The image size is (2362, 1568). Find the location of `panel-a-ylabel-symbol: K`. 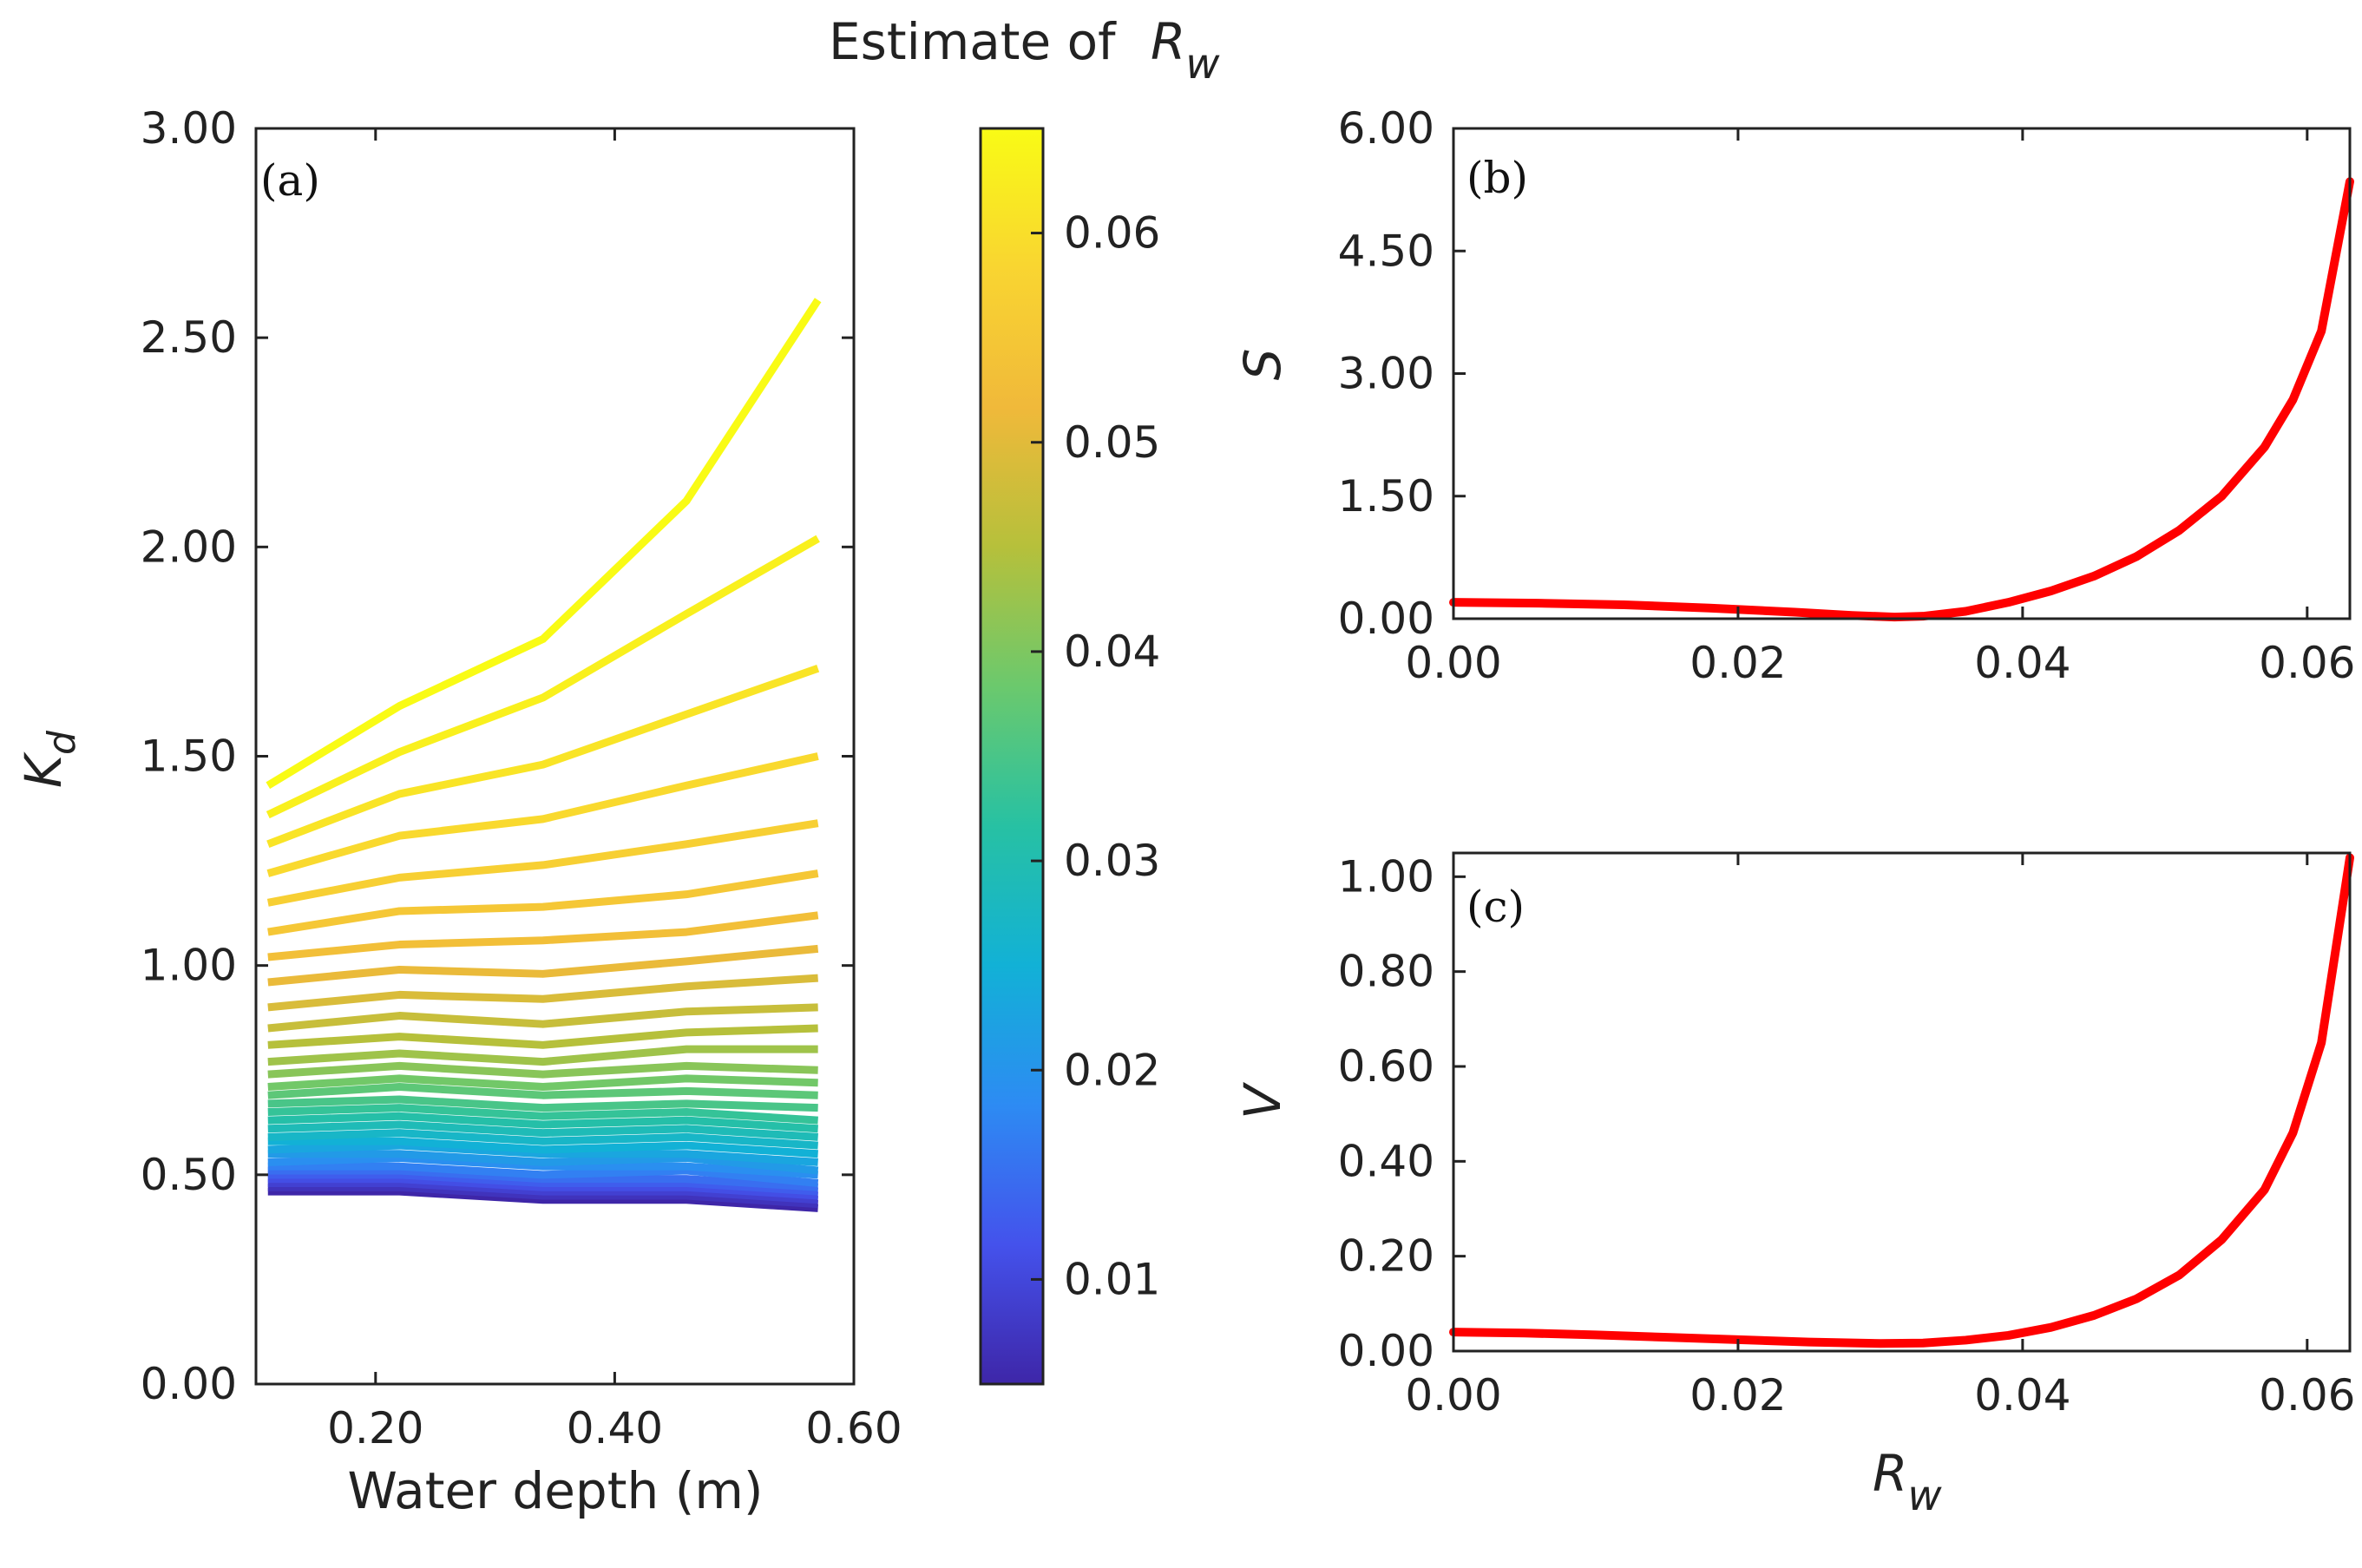

panel-a-ylabel-symbol: K is located at coordinates (43, 769).